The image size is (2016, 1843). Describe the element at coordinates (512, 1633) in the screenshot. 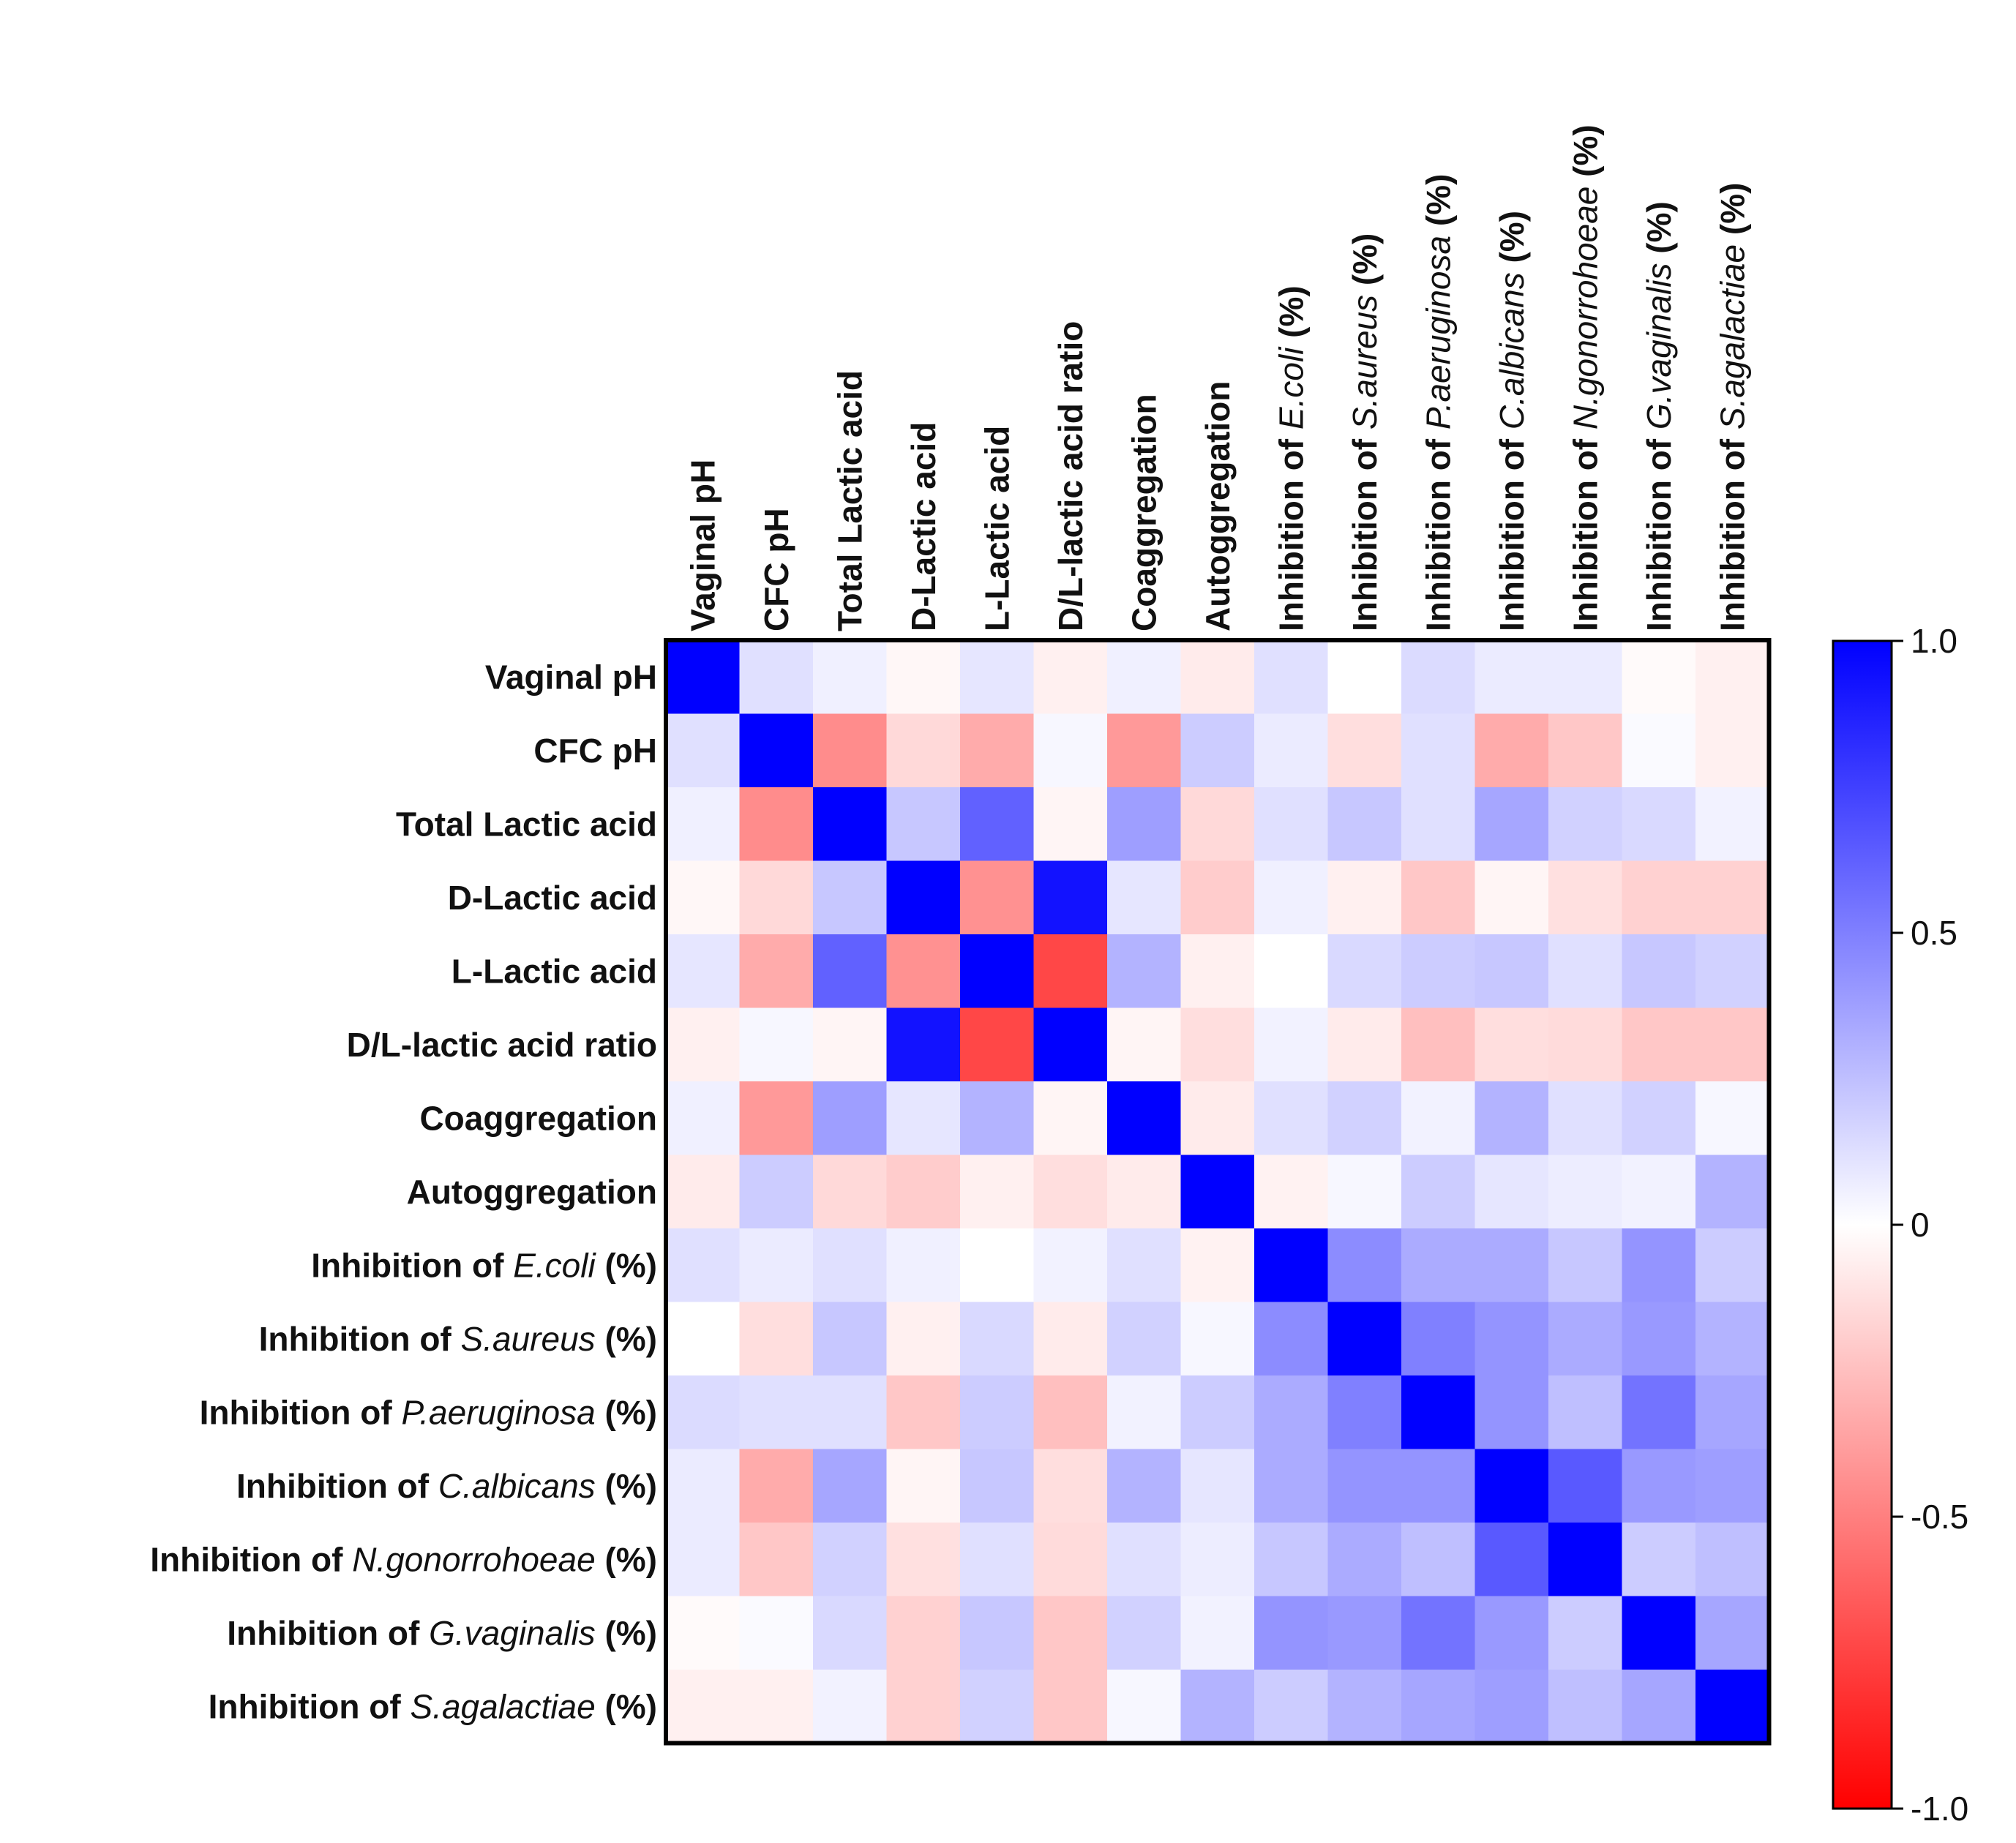

I see `row-label-label-species: G.vaginalis` at that location.